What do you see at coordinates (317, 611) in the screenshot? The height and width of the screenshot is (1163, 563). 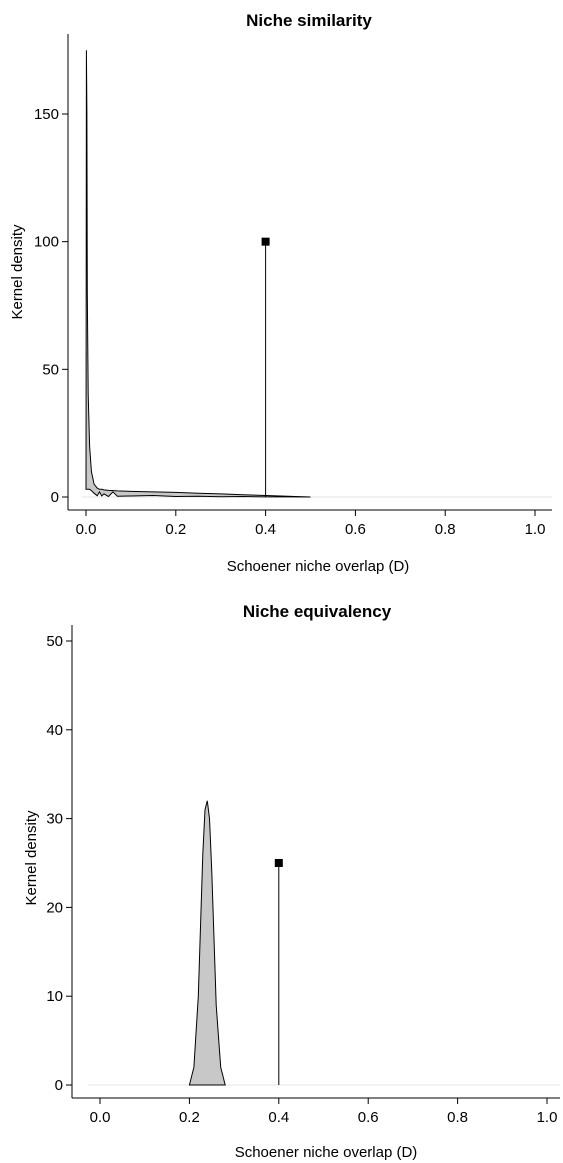 I see `chart-title: Niche equivalency` at bounding box center [317, 611].